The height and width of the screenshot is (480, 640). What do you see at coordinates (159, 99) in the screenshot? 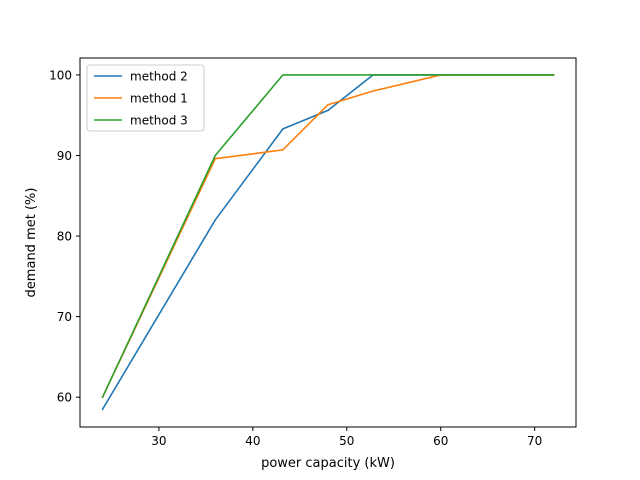
I see `legend-label: method 1` at bounding box center [159, 99].